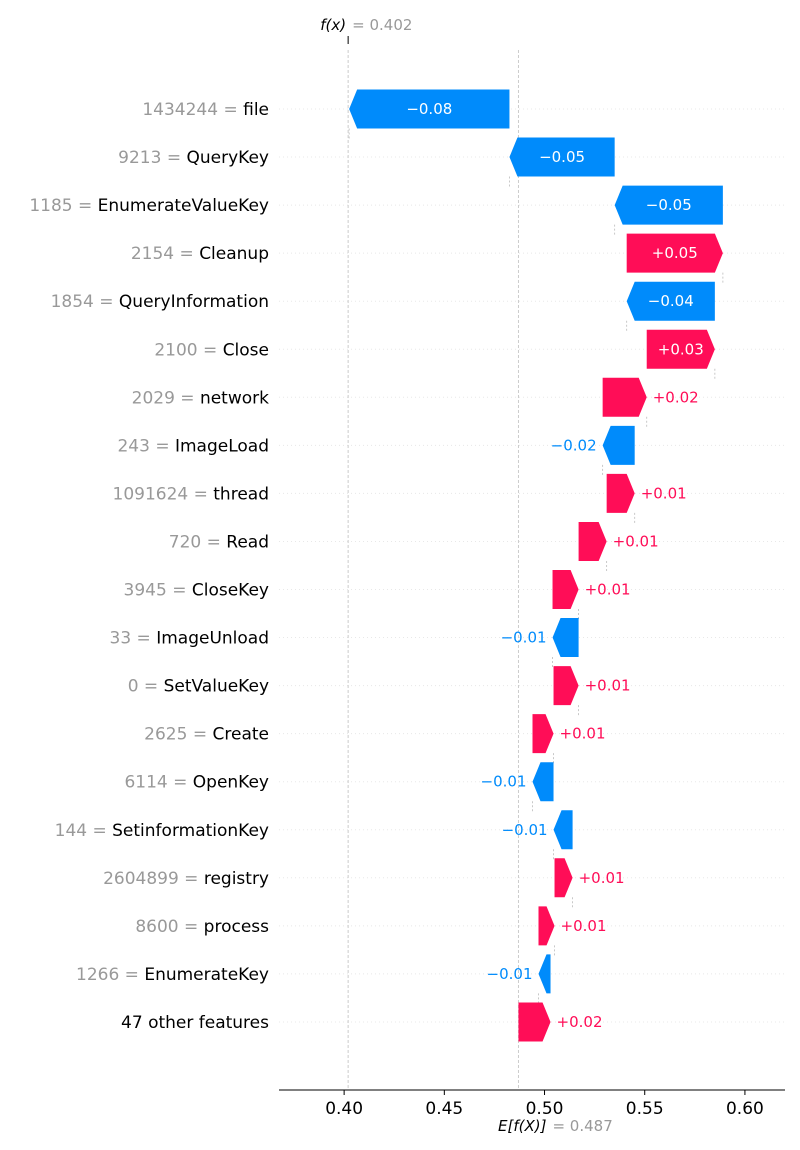 The image size is (800, 1150). Describe the element at coordinates (212, 639) in the screenshot. I see `feature-name: ImageUnload` at that location.